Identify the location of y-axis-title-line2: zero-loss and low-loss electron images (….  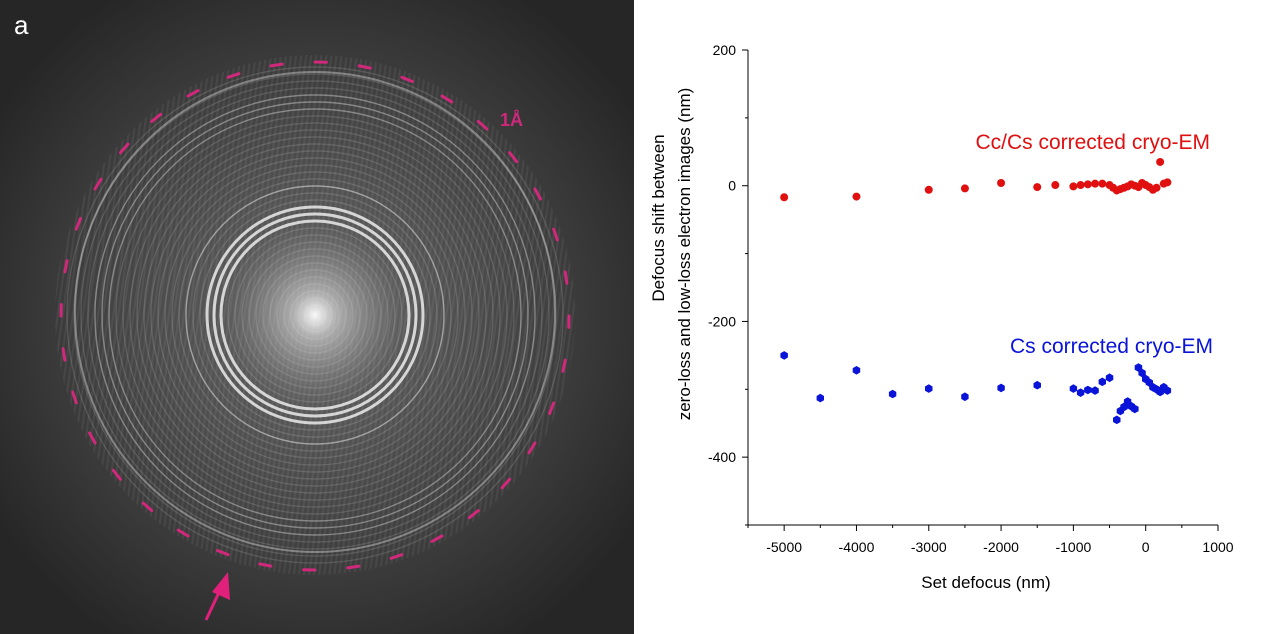
(684, 254).